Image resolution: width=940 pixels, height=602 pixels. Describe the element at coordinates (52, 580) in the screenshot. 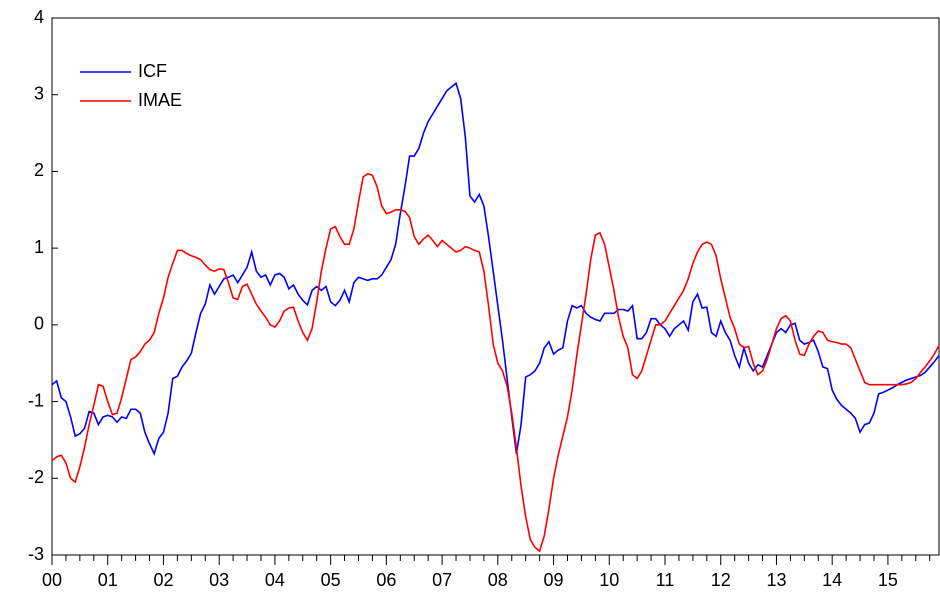

I see `x-tick-label: 00` at that location.